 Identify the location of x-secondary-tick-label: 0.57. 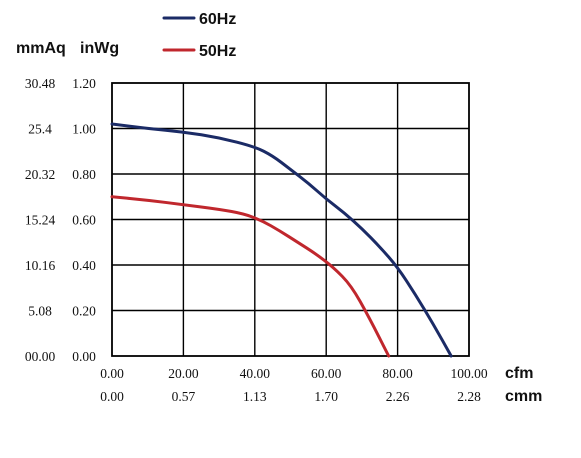
(184, 396).